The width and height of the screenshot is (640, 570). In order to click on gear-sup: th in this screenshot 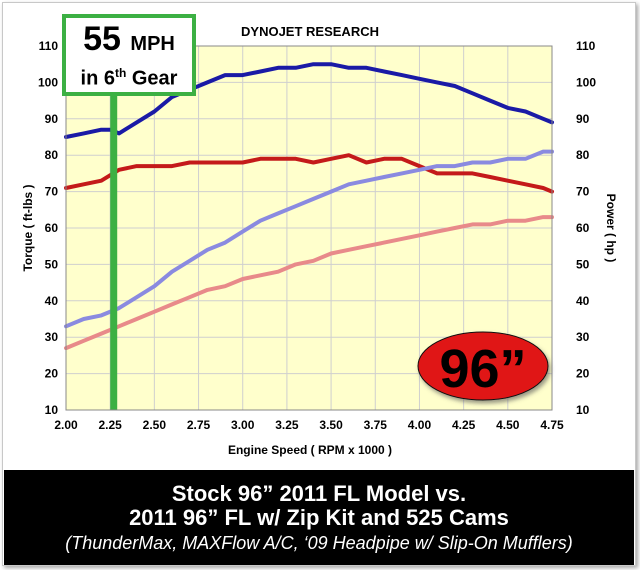, I will do `click(120, 73)`.